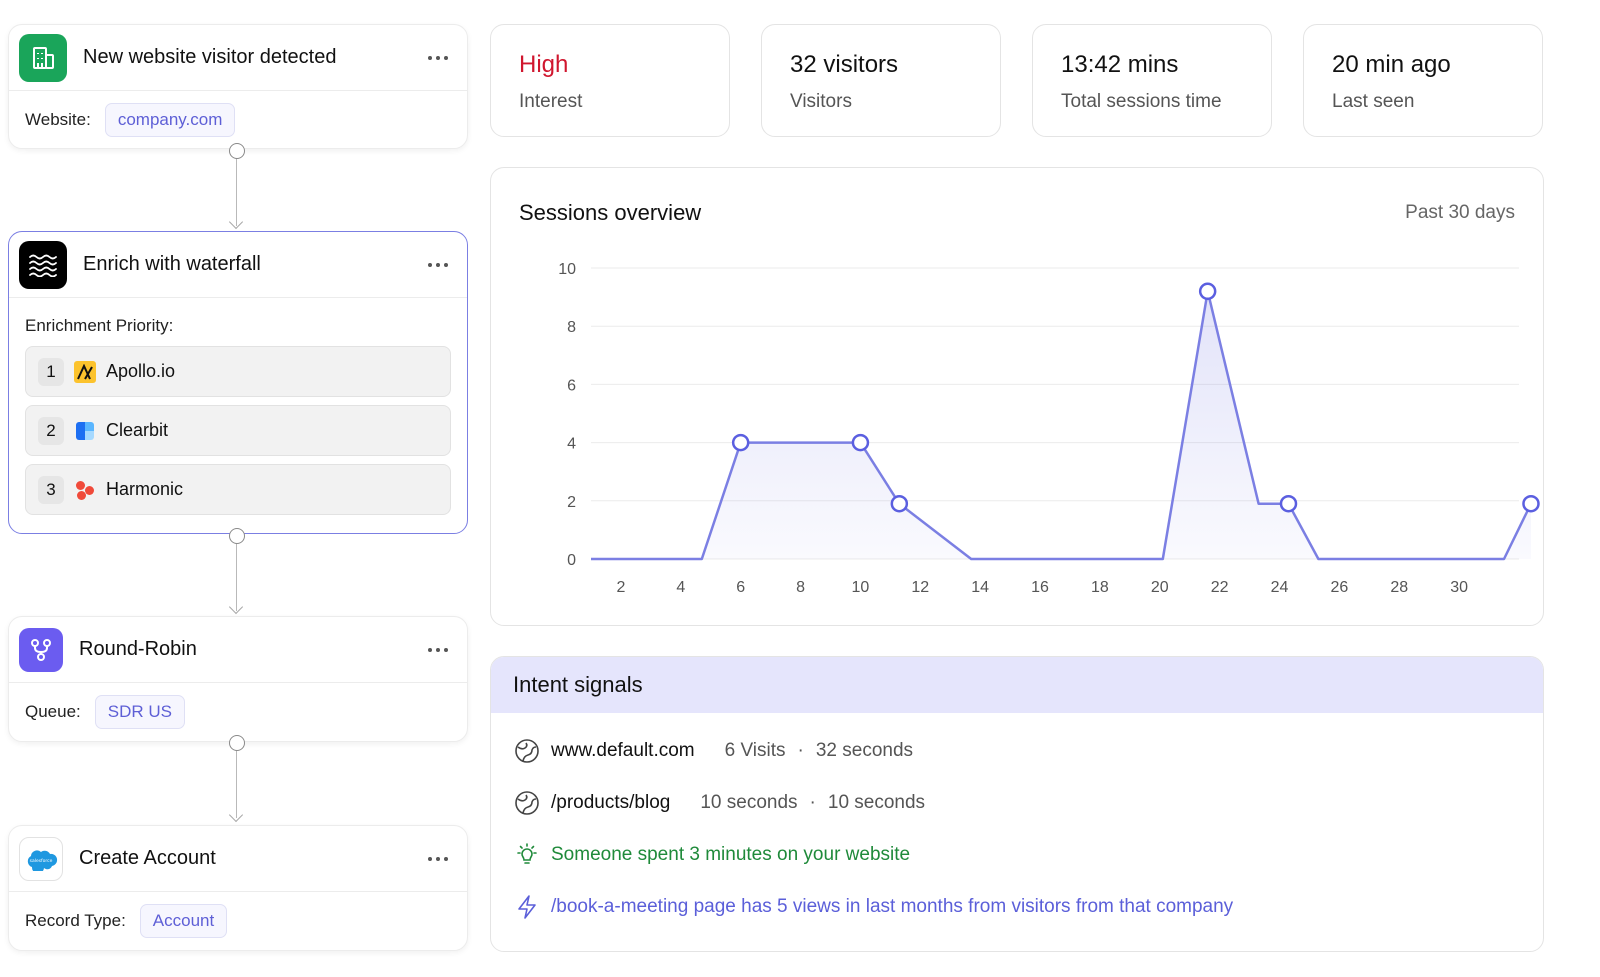  I want to click on x-tick-label: 30, so click(1459, 587).